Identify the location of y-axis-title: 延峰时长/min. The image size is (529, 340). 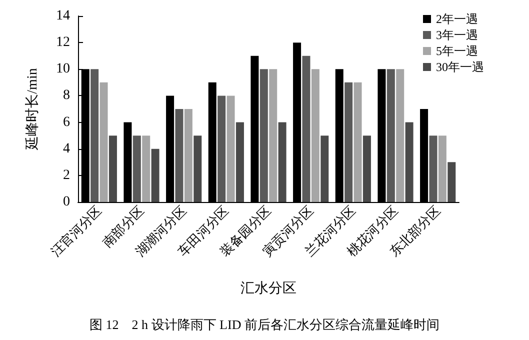
(32, 109).